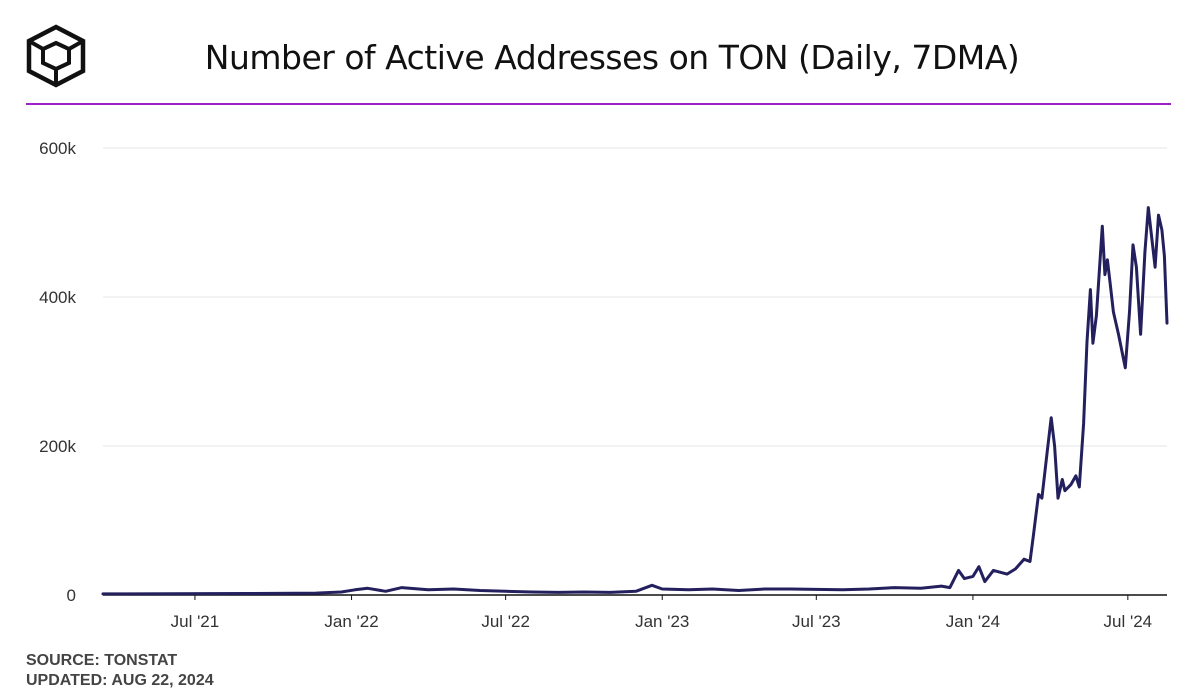  Describe the element at coordinates (56, 56) in the screenshot. I see `cube-logo-icon` at that location.